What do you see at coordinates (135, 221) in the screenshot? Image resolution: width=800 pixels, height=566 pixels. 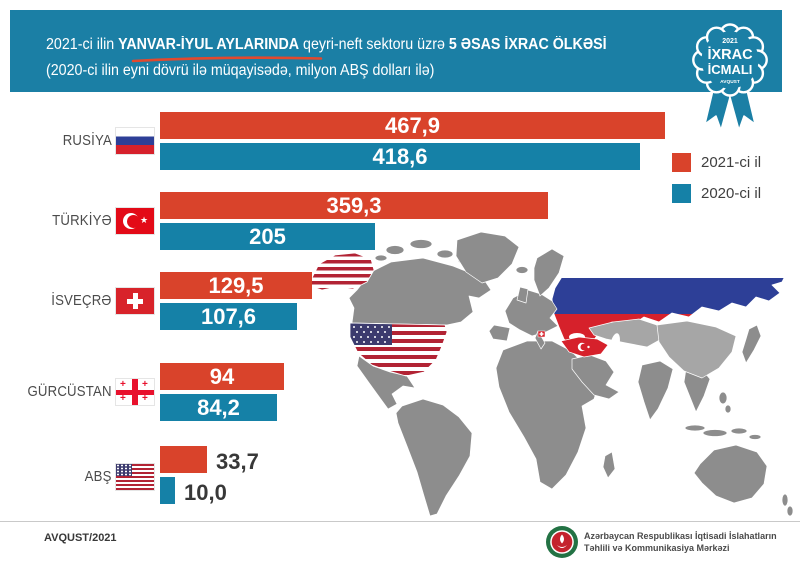 I see `turkey-flag-icon: ★` at bounding box center [135, 221].